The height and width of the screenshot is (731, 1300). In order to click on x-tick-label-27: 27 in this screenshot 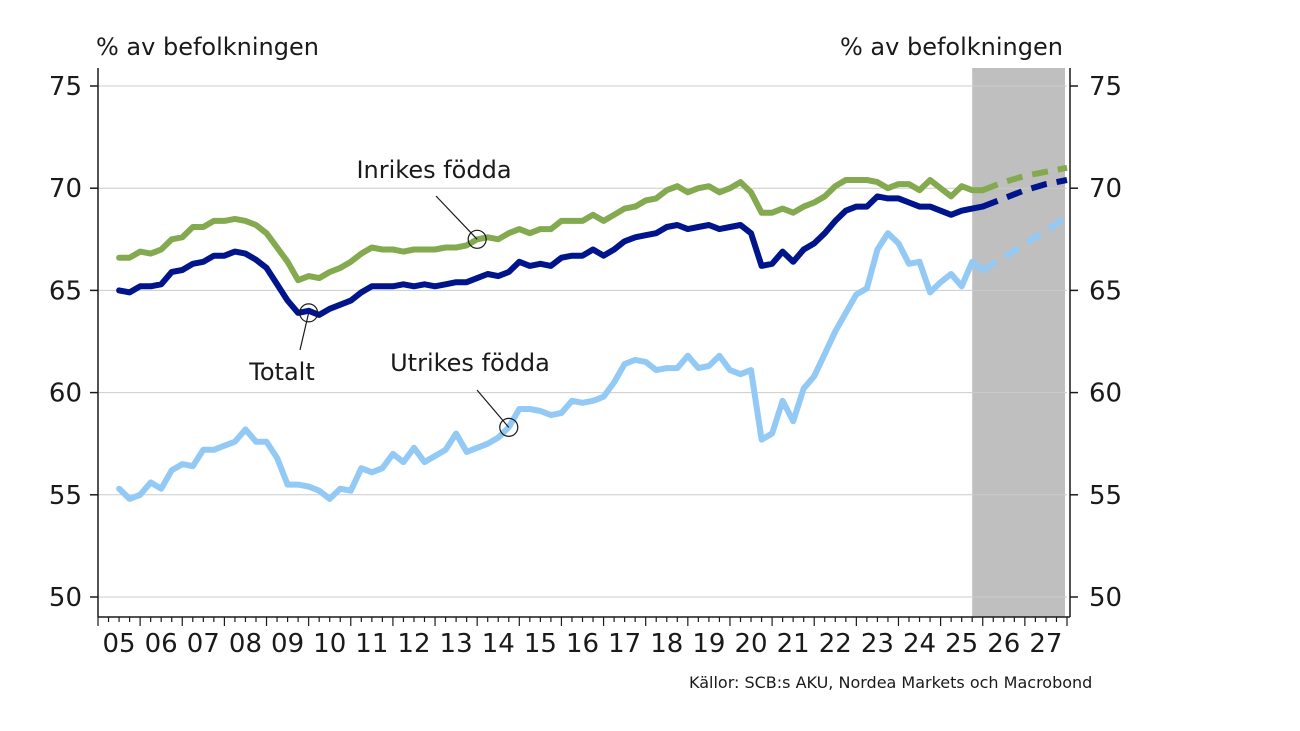, I will do `click(1045, 644)`.